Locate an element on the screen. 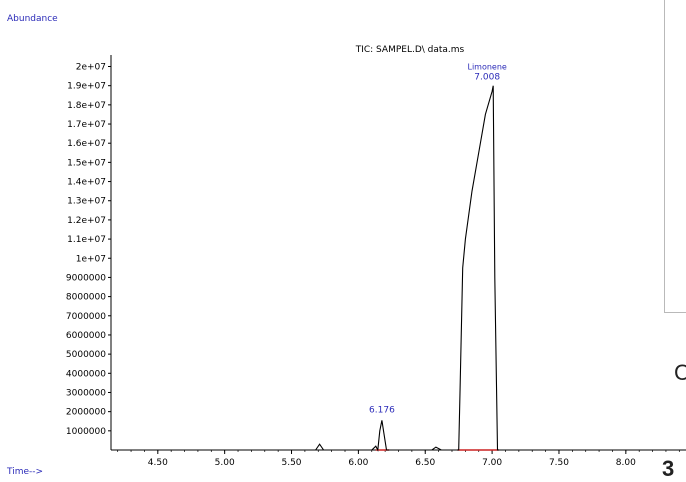  x-tick-label: 6.50 is located at coordinates (425, 463).